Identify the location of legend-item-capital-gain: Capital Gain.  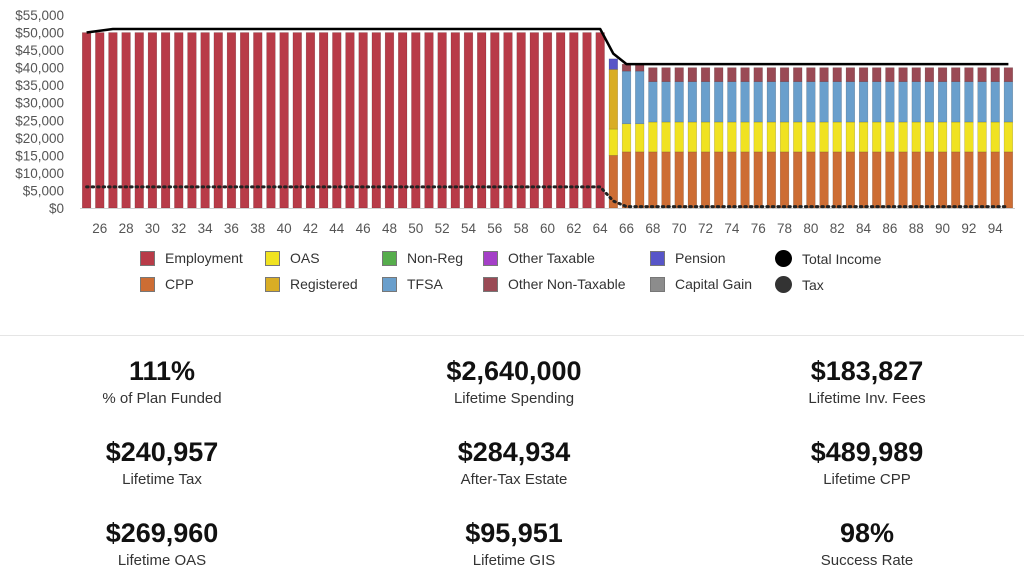
(701, 284).